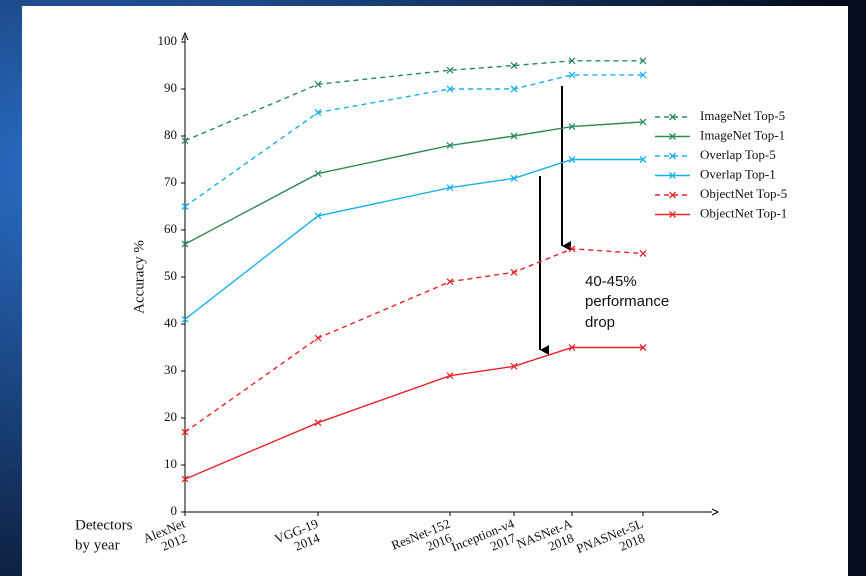 The height and width of the screenshot is (576, 866). I want to click on legend-label: ObjectNet Top-1, so click(743, 212).